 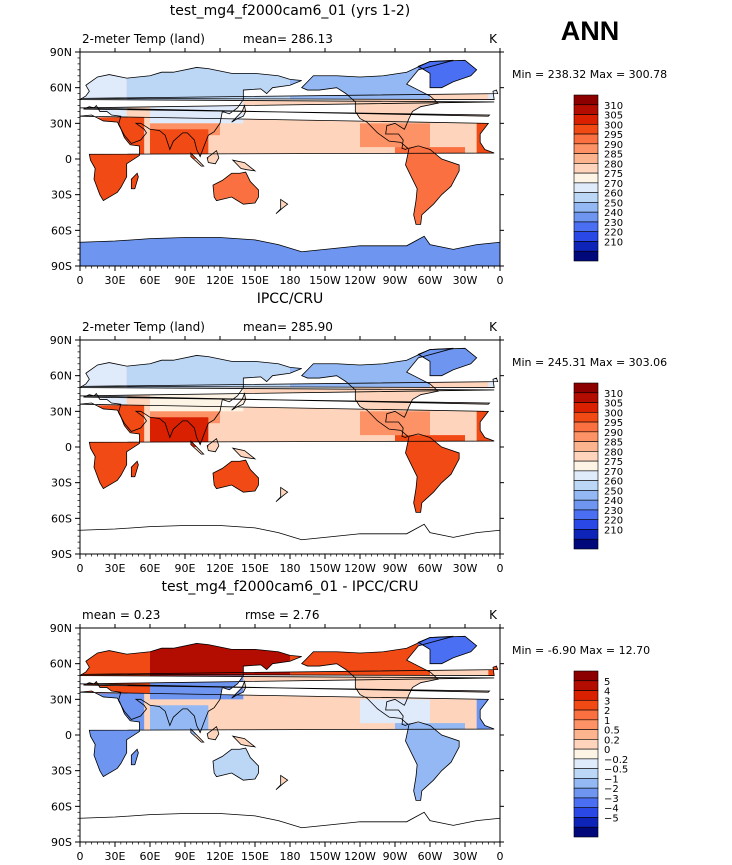 What do you see at coordinates (61, 266) in the screenshot?
I see `y-tick-label: 90S` at bounding box center [61, 266].